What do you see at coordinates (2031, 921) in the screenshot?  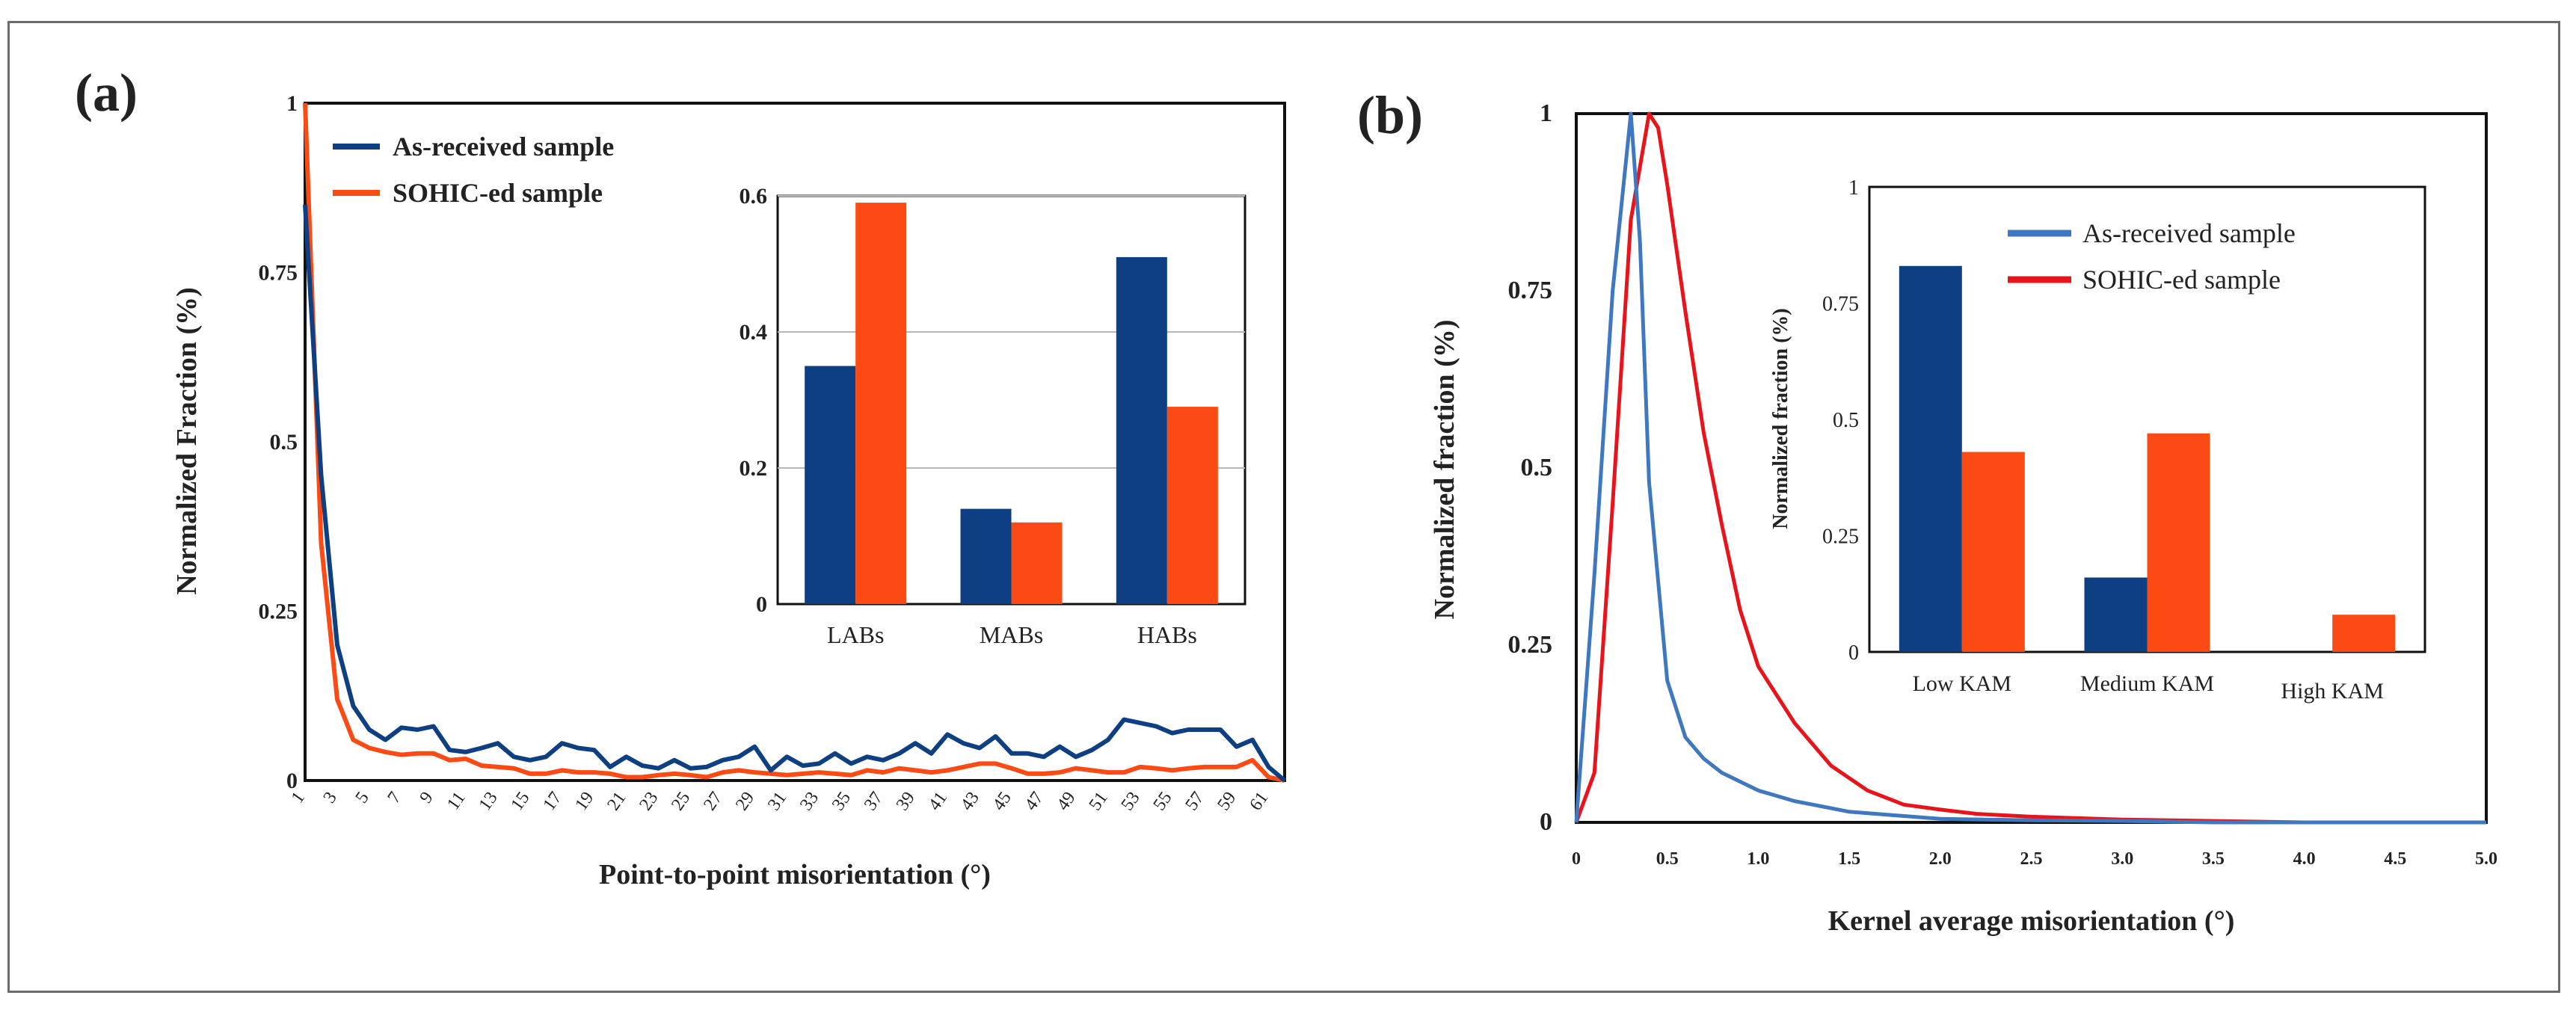 I see `x-axis-label-b: Kernel average misorientation (°)` at bounding box center [2031, 921].